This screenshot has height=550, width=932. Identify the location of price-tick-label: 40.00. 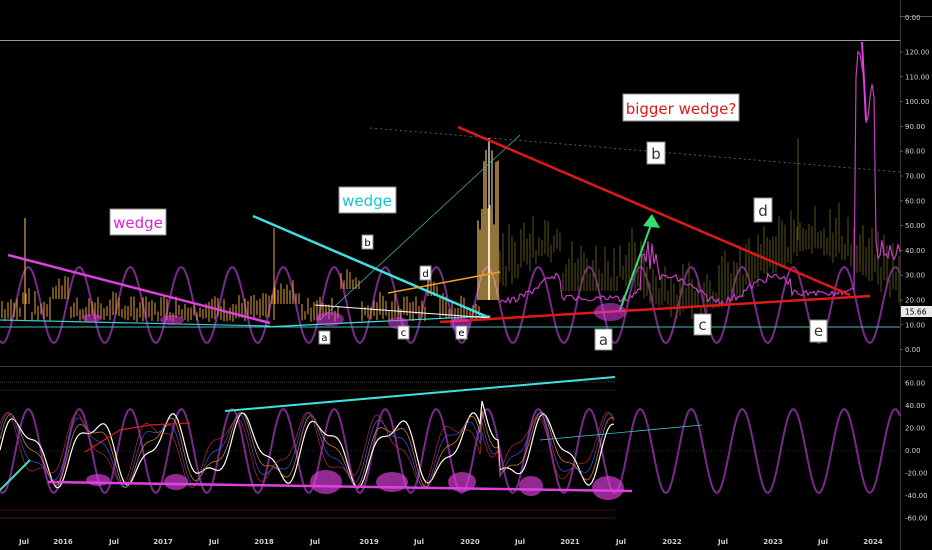
(915, 251).